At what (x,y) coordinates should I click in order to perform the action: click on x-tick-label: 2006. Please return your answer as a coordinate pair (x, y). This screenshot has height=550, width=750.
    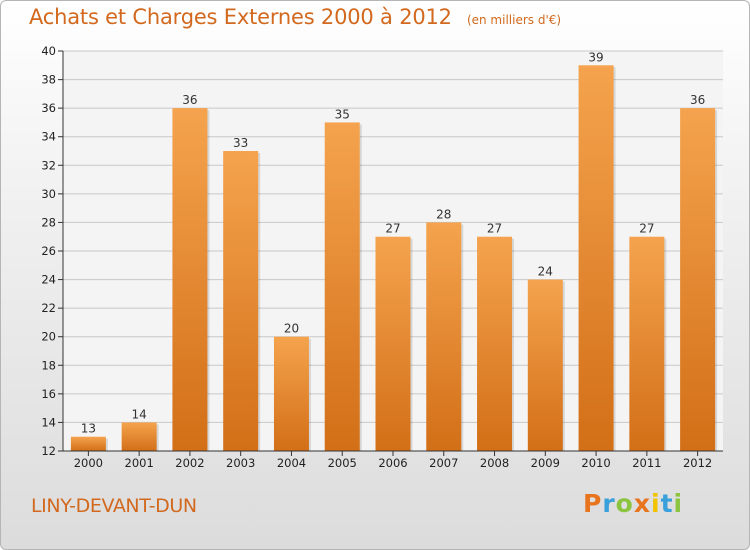
    Looking at the image, I should click on (392, 463).